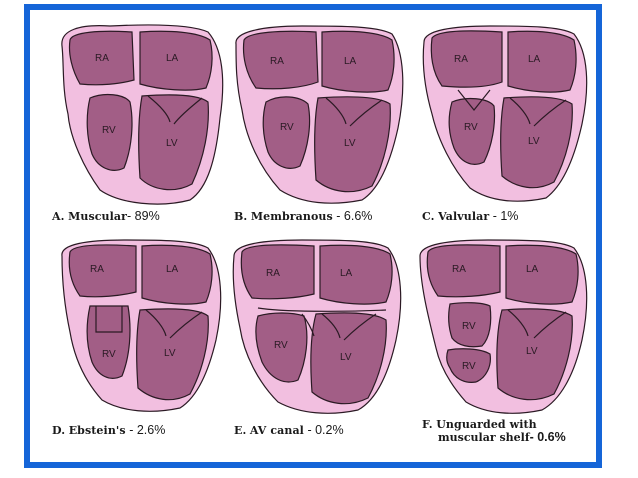  What do you see at coordinates (59, 430) in the screenshot?
I see `caption-letter: D.` at bounding box center [59, 430].